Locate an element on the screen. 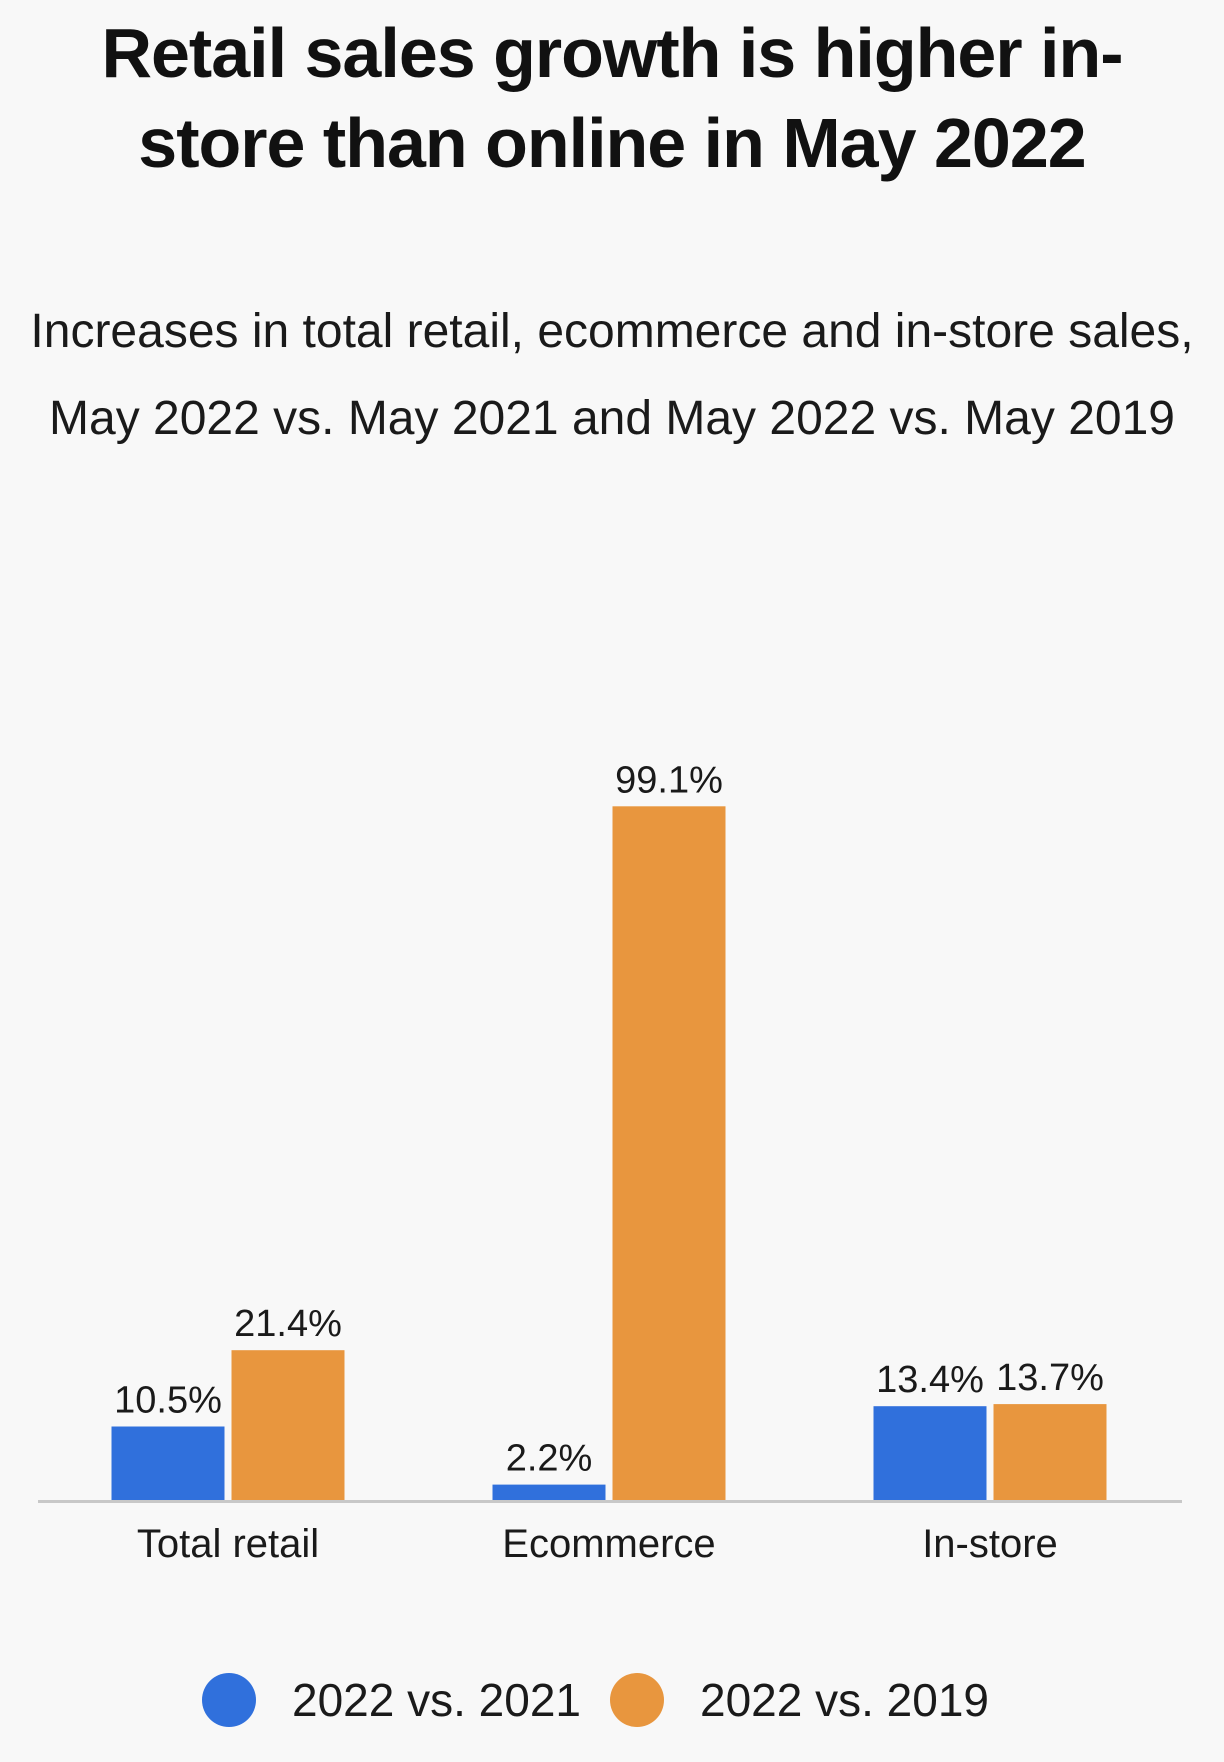  bar-ecommerce-2022-vs-2019 is located at coordinates (669, 1153).